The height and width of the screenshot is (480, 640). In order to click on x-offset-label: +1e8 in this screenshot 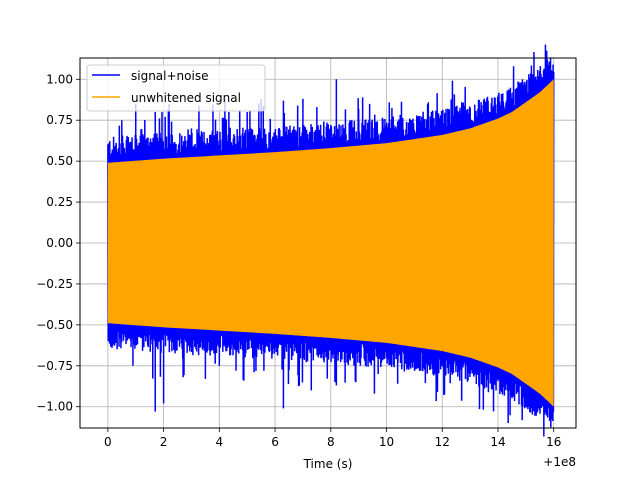, I will do `click(559, 462)`.